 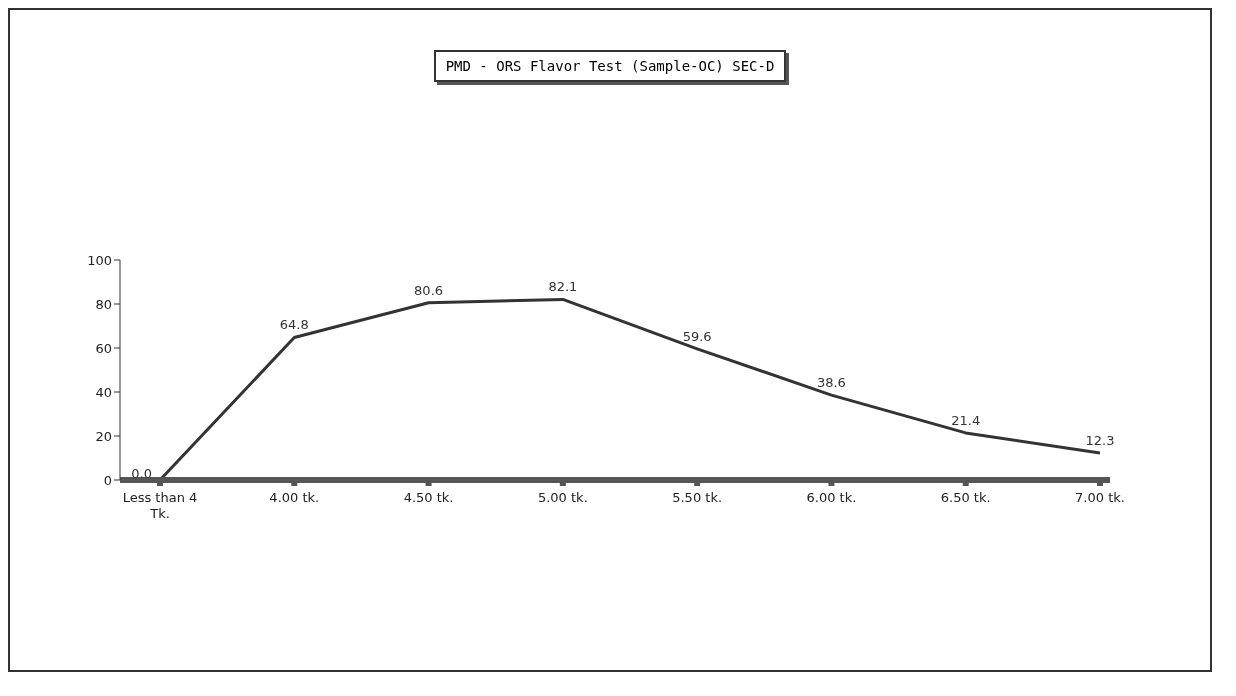 I want to click on data-label: 12.3, so click(x=1100, y=440).